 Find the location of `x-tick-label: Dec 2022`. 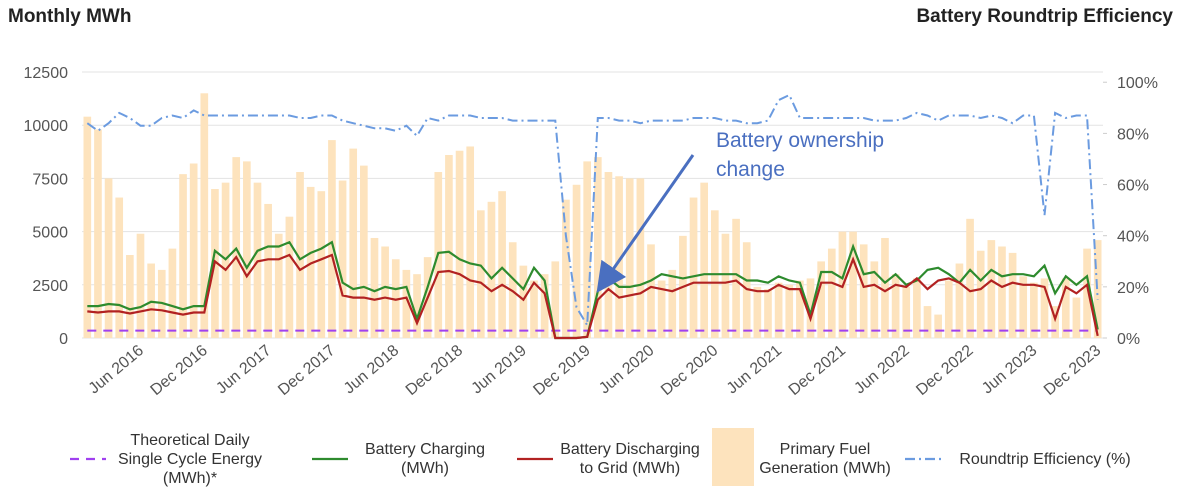

x-tick-label: Dec 2022 is located at coordinates (944, 370).